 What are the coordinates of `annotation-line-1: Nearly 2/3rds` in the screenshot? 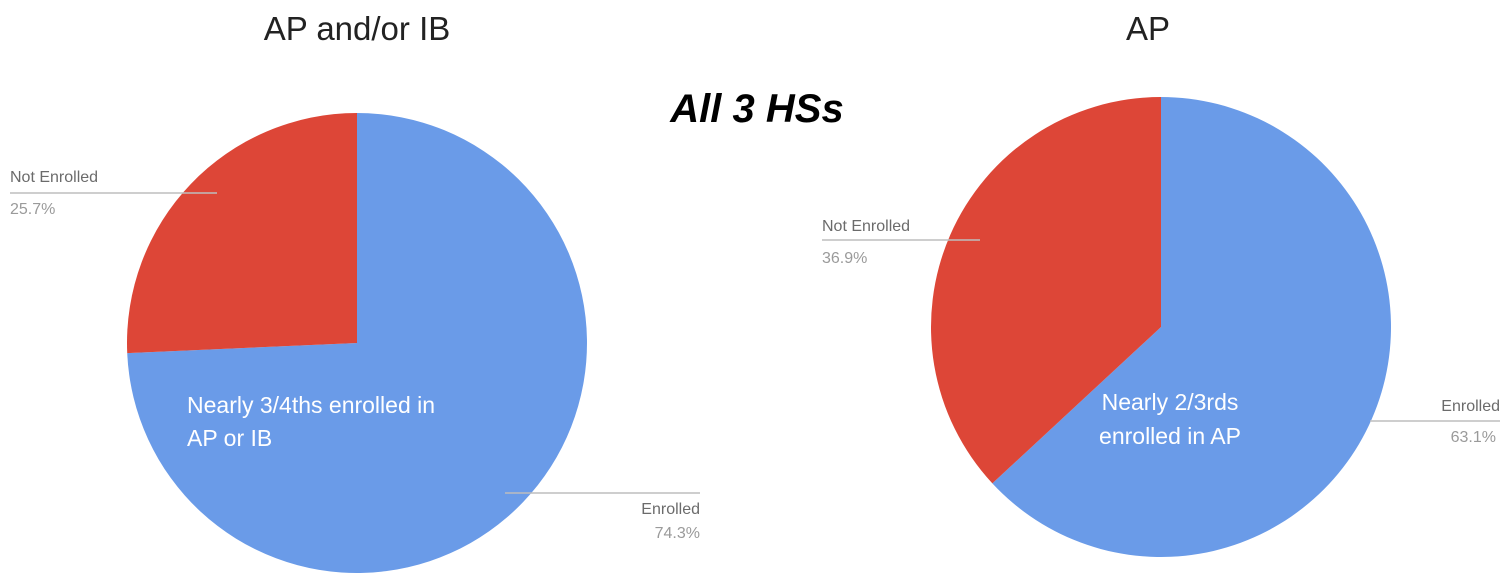 It's located at (1170, 402).